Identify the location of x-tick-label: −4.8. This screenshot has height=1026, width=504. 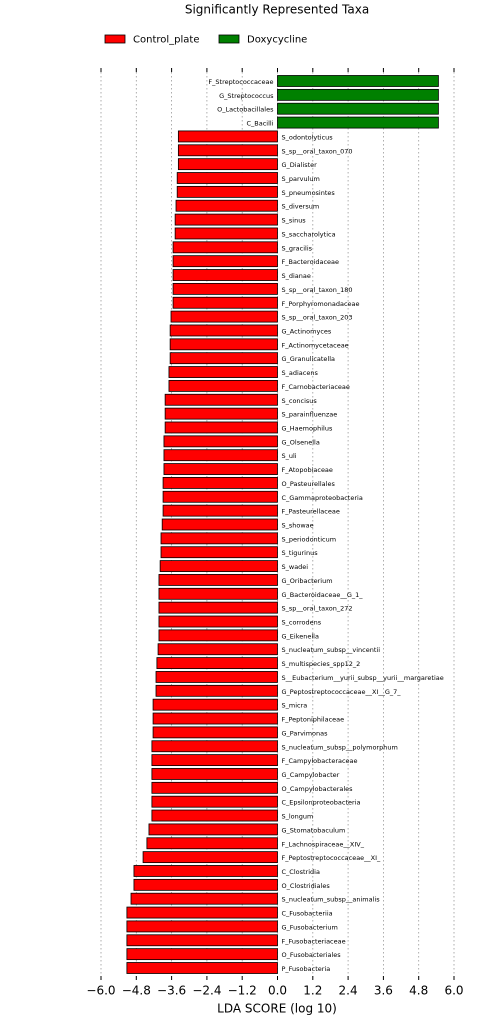
(136, 991).